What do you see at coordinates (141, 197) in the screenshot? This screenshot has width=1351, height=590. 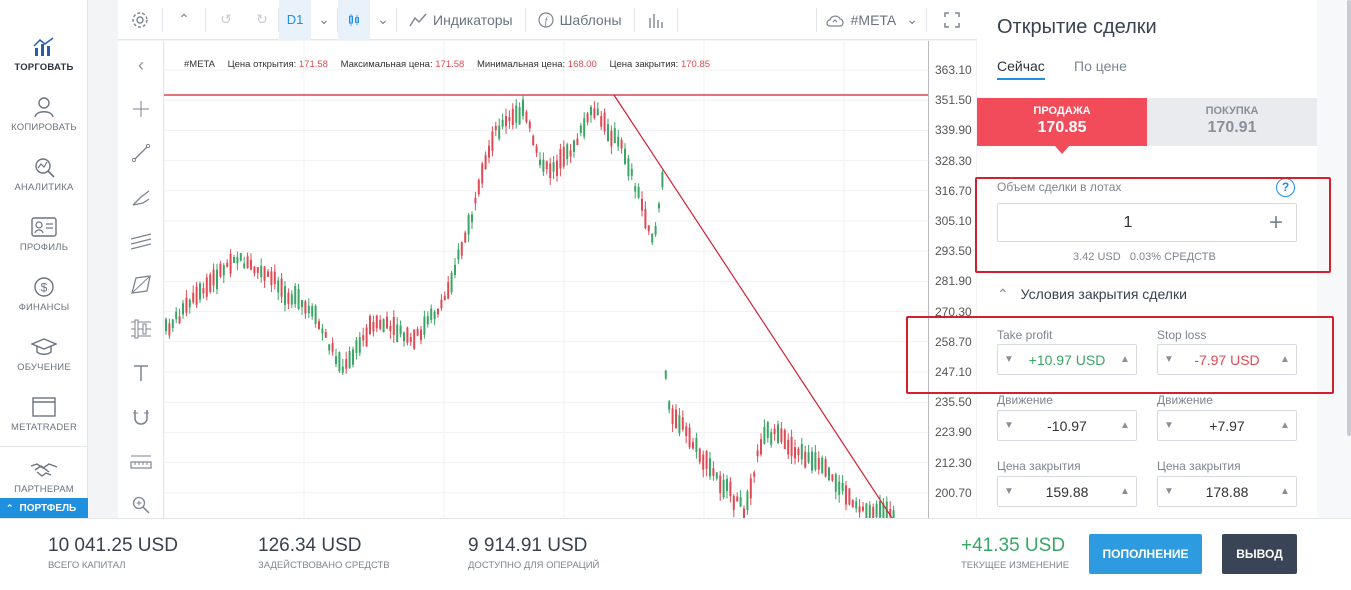 I see `pitchfork-tool` at bounding box center [141, 197].